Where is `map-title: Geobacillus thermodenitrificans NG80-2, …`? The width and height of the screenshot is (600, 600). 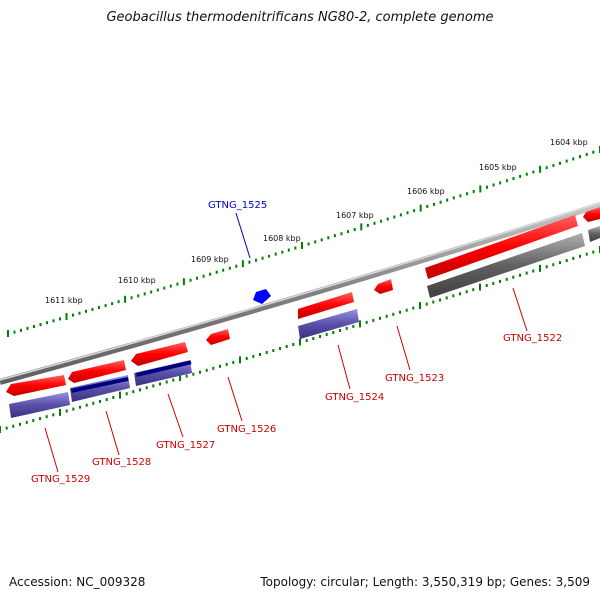 map-title: Geobacillus thermodenitrificans NG80-2, … is located at coordinates (300, 17).